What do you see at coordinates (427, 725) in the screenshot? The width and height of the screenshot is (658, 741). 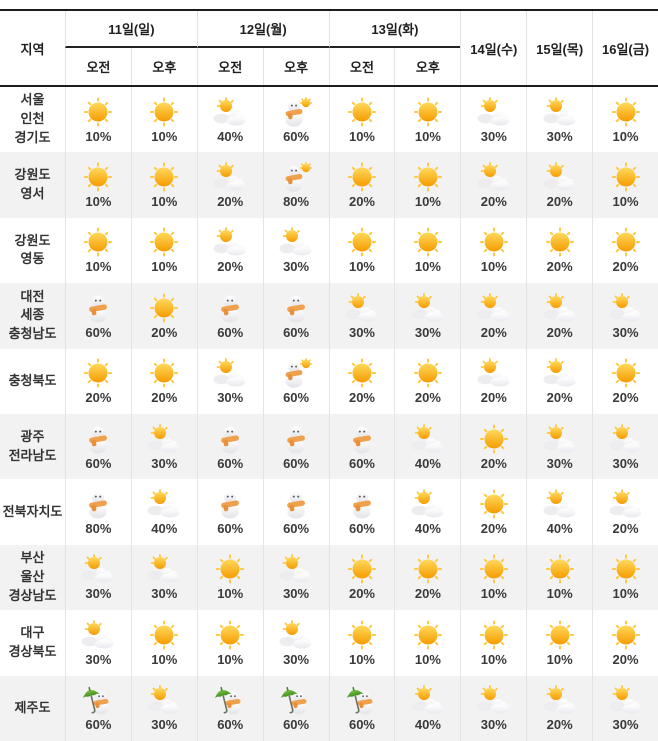 I see `precip-probability: 40%` at bounding box center [427, 725].